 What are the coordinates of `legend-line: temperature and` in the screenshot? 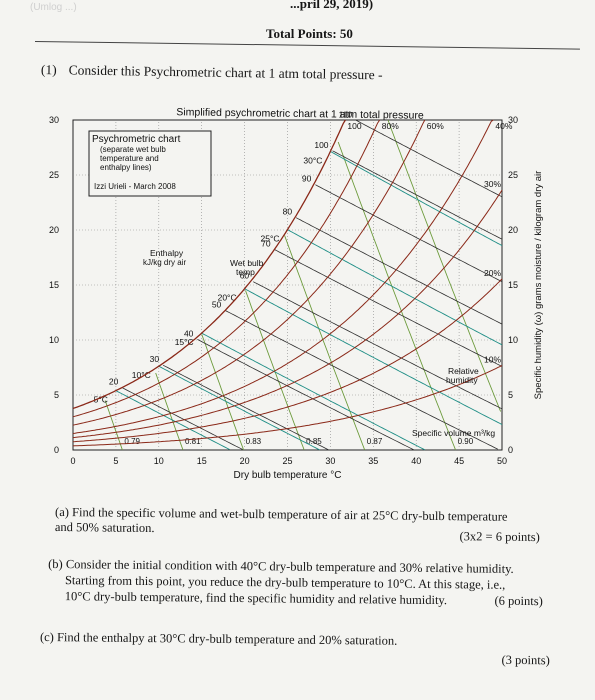 It's located at (129, 158).